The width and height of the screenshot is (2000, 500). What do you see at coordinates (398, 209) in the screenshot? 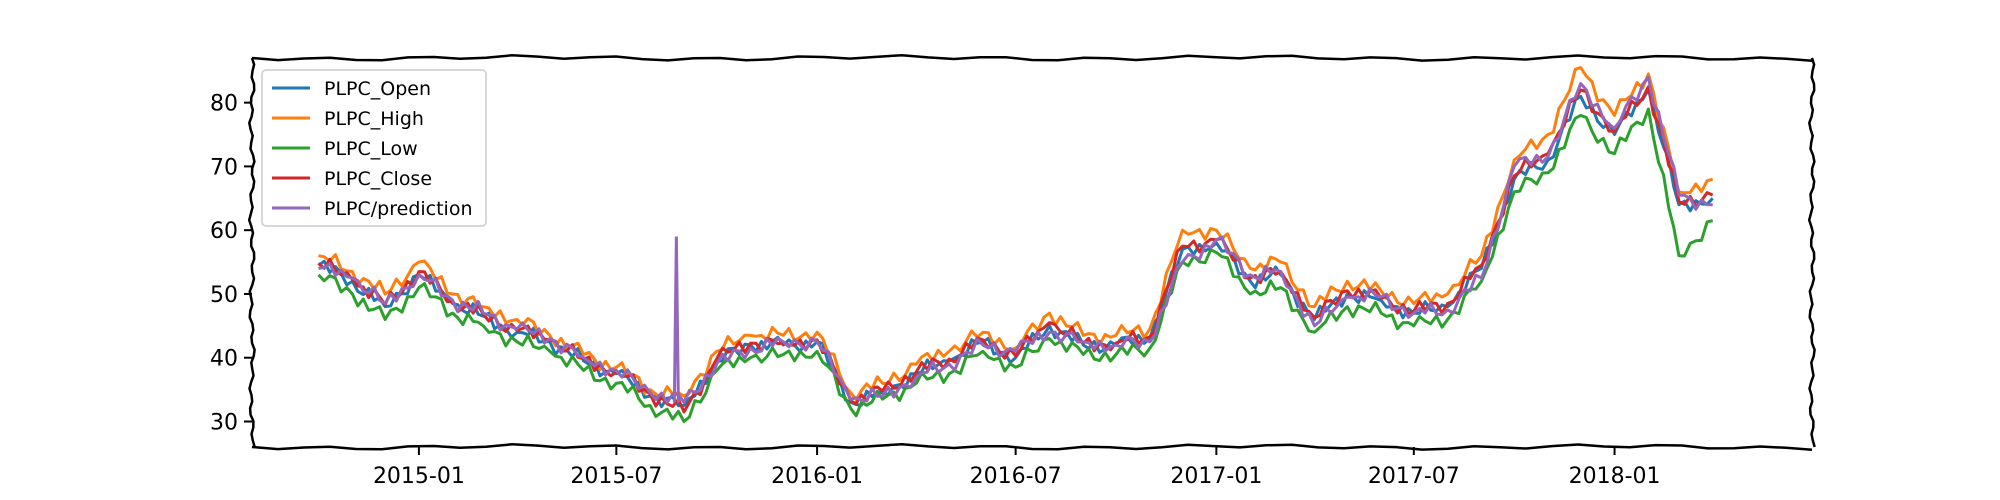
I see `legend-label: PLPC/prediction` at bounding box center [398, 209].